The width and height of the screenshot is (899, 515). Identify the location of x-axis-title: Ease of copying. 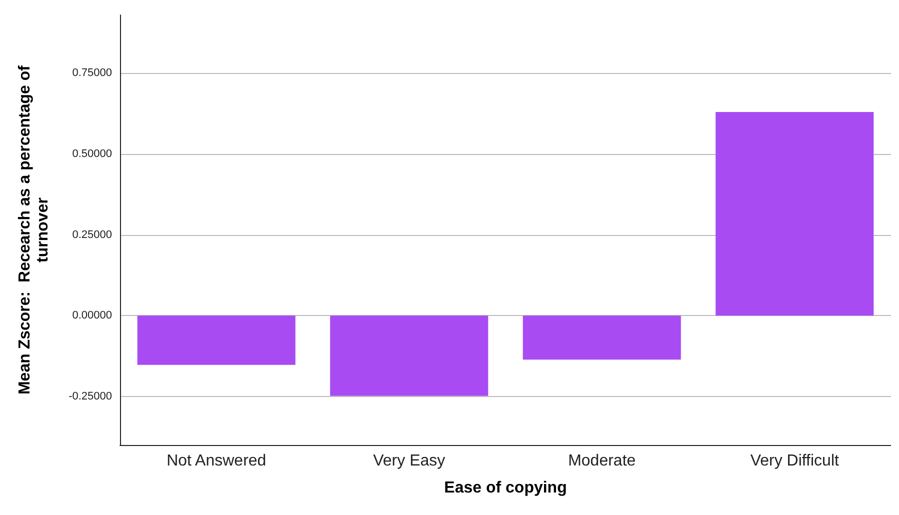
(505, 488).